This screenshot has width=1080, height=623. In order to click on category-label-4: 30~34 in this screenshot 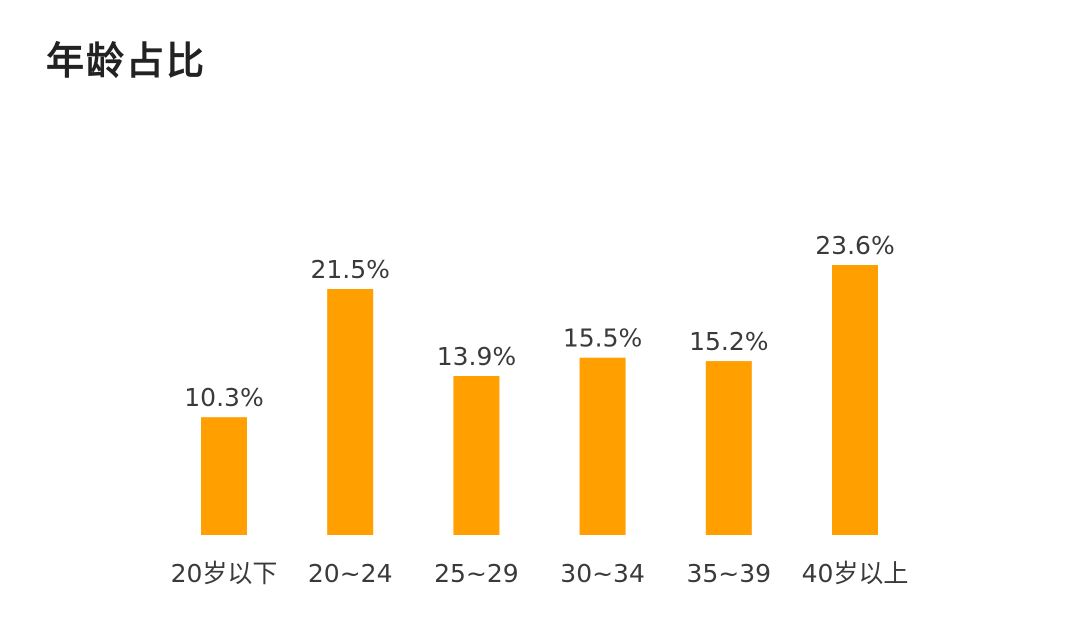, I will do `click(602, 573)`.